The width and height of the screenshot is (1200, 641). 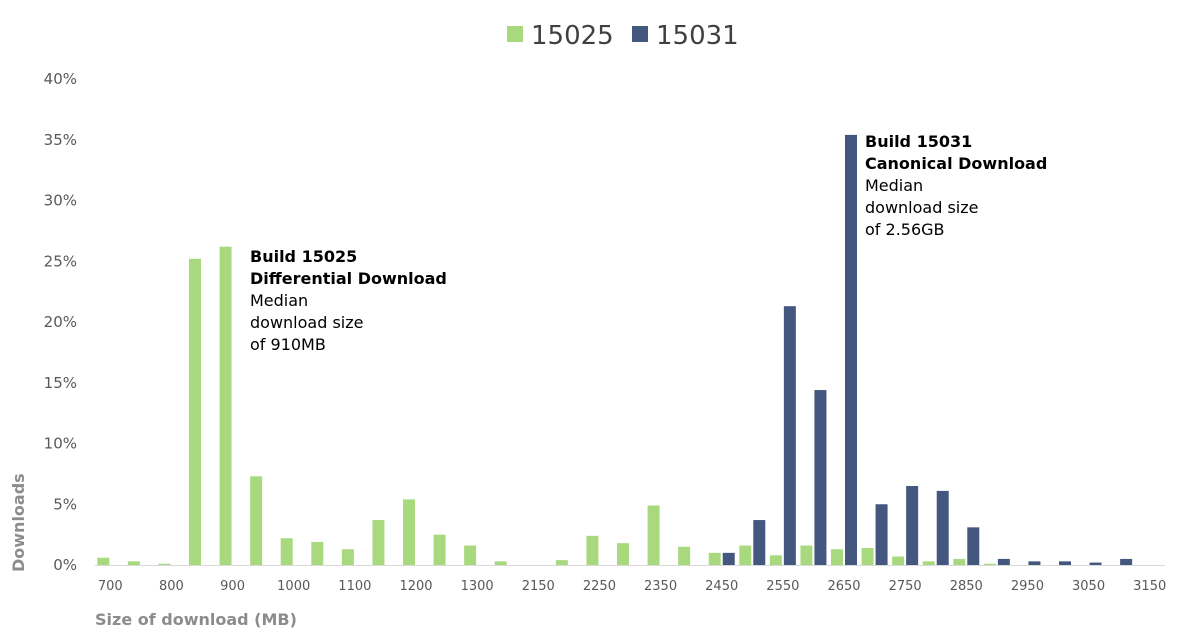 I want to click on x-tick-label: 1100, so click(x=354, y=586).